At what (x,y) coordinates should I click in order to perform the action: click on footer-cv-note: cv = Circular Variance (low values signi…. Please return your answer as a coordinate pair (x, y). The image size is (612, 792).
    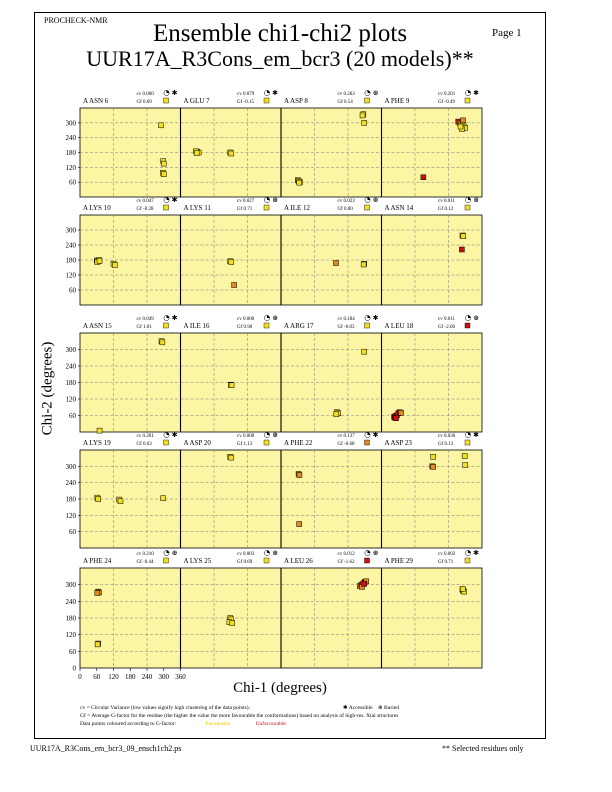
    Looking at the image, I should click on (165, 708).